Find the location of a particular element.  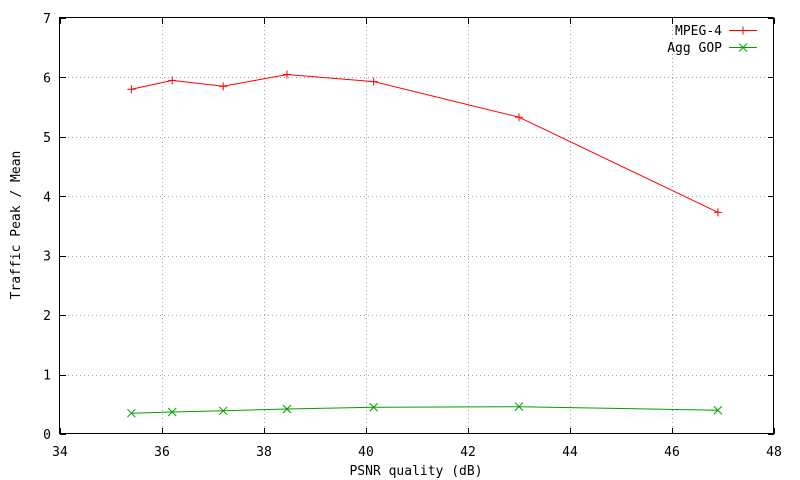

y-tick-label: 2 is located at coordinates (47, 316).